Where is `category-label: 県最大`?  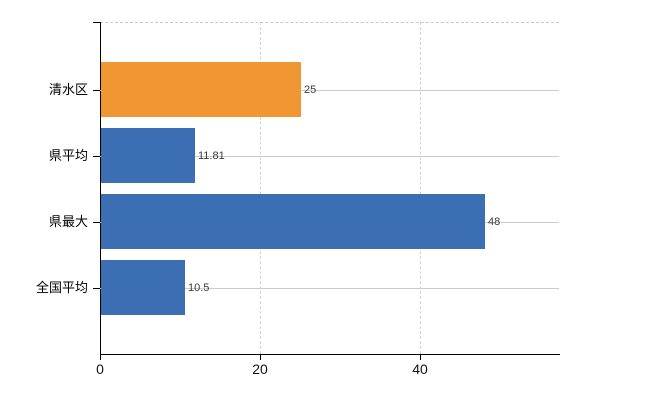 category-label: 県最大 is located at coordinates (68, 221).